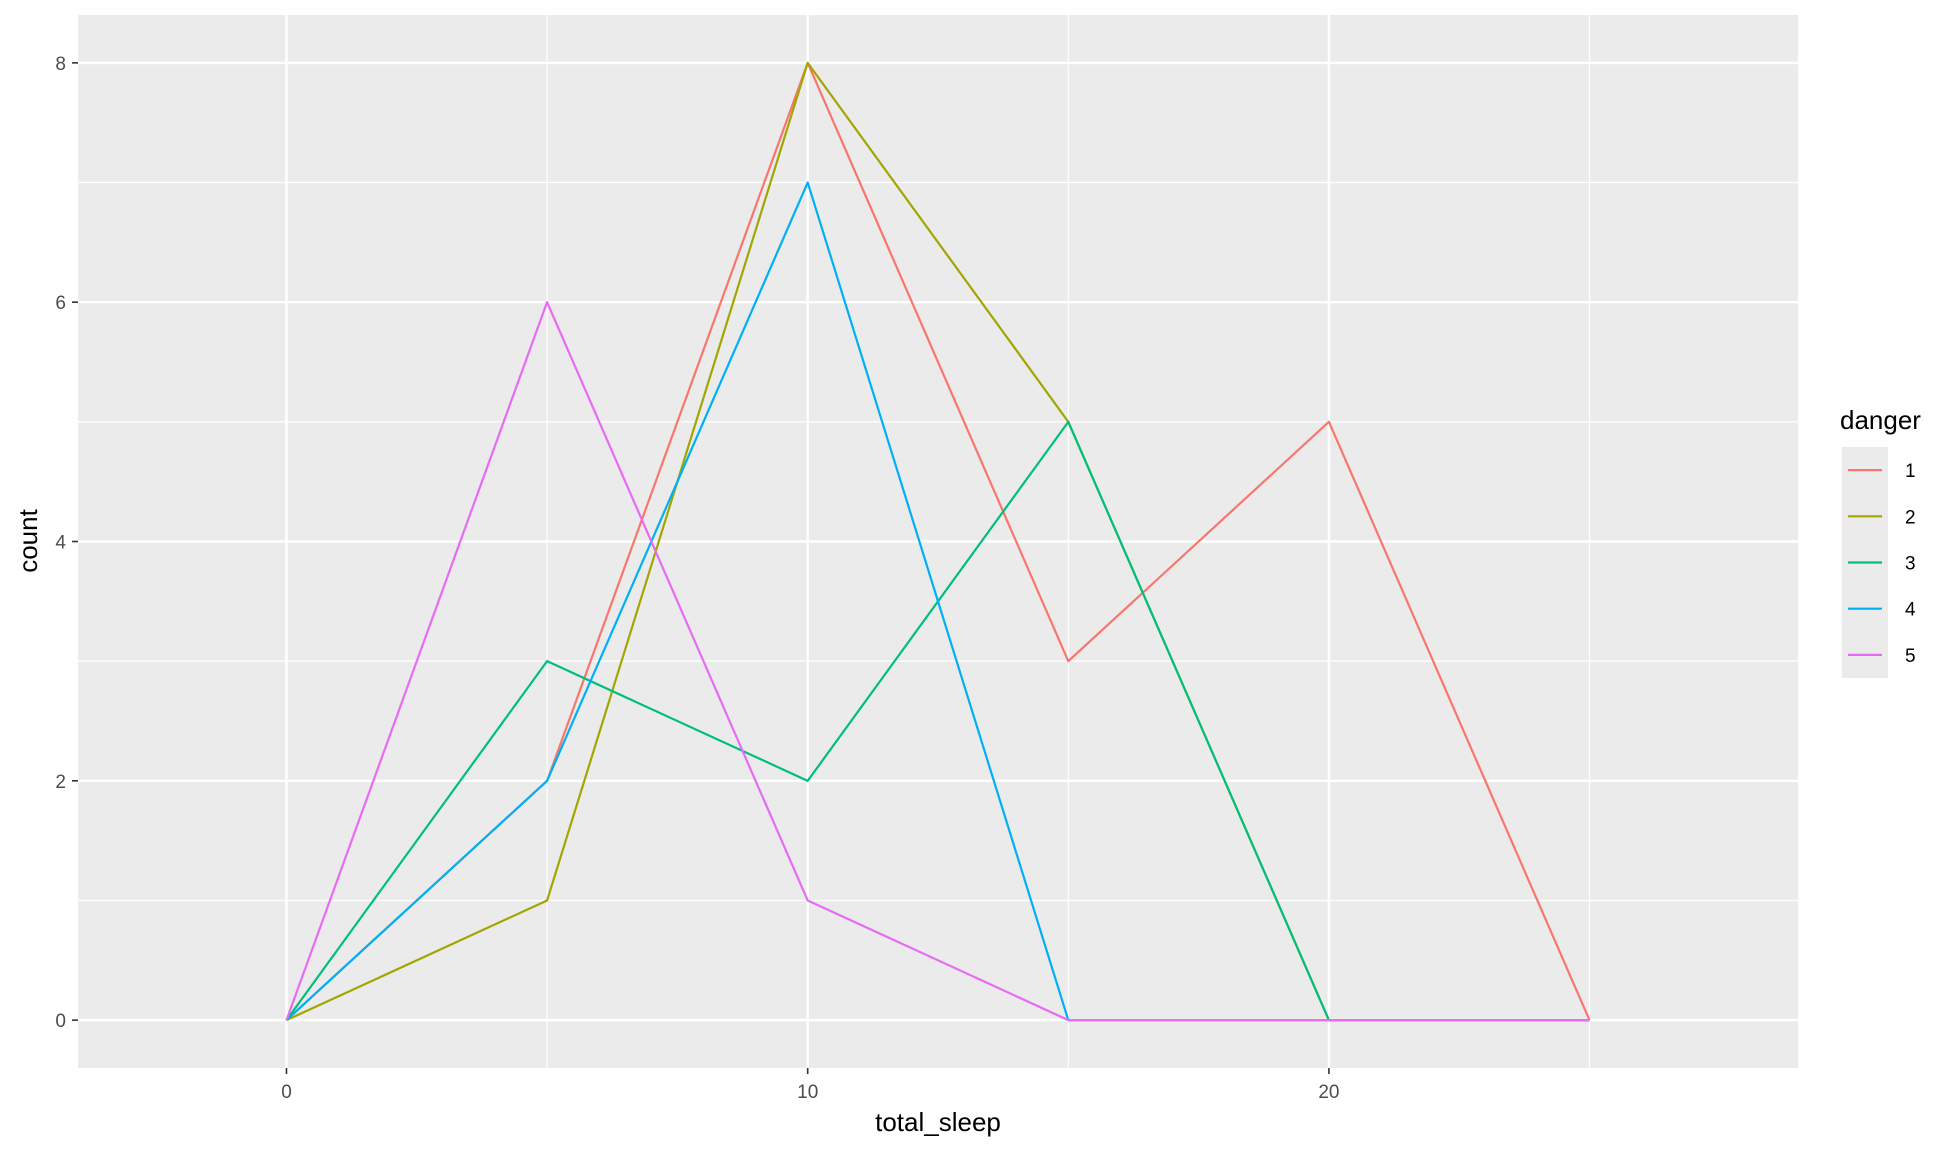  Describe the element at coordinates (1880, 420) in the screenshot. I see `legend-title: danger` at that location.